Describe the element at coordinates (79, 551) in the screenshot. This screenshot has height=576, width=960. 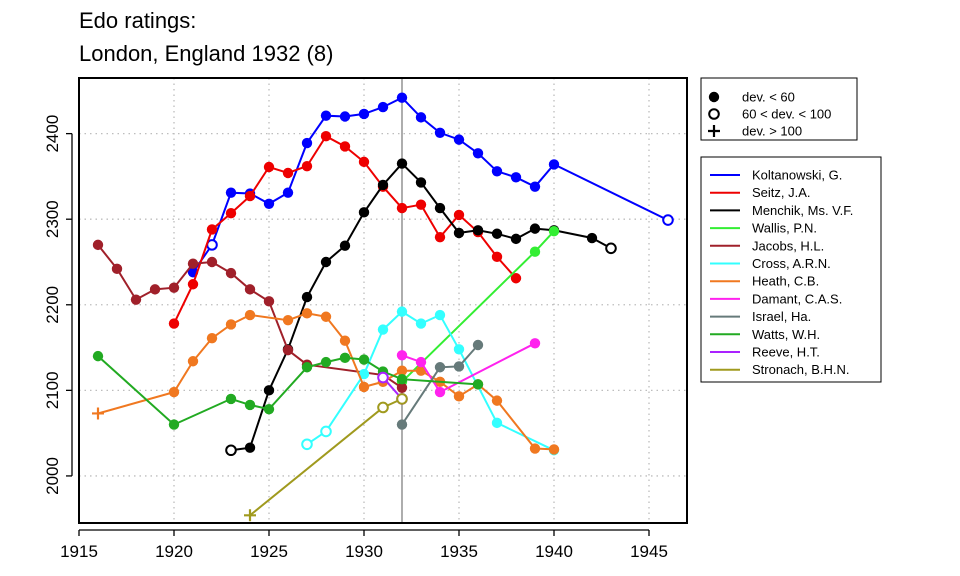
I see `x-tick-label-1915: 1915` at that location.